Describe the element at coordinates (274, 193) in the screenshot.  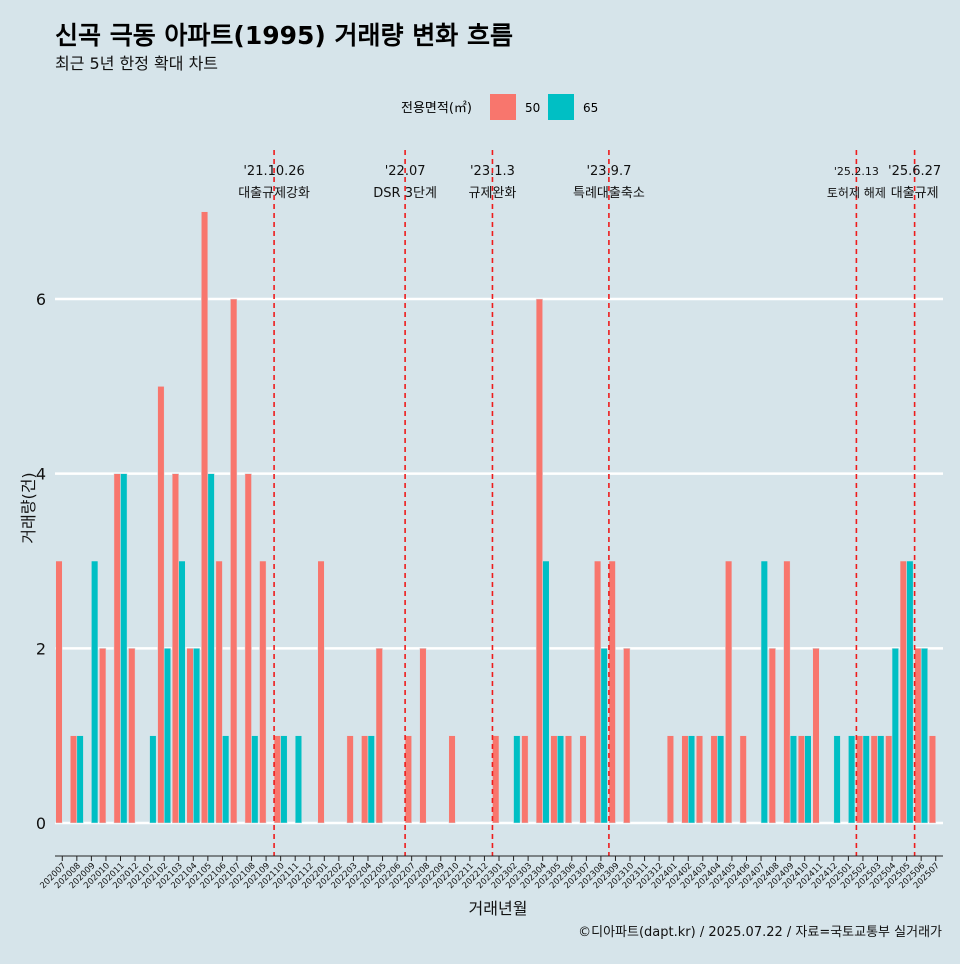
I see `event-label-0: 대출규제강화` at that location.